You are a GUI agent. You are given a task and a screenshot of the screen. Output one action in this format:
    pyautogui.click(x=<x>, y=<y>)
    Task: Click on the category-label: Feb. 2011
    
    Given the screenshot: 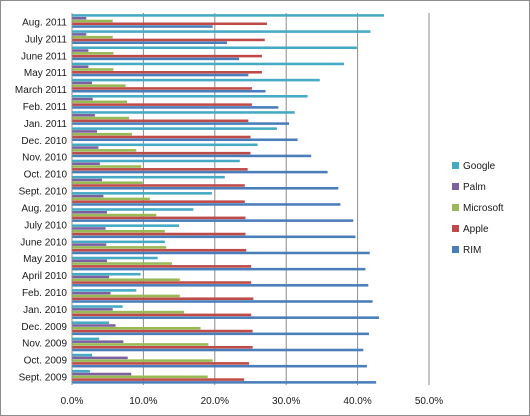 What is the action you would take?
    pyautogui.click(x=45, y=107)
    